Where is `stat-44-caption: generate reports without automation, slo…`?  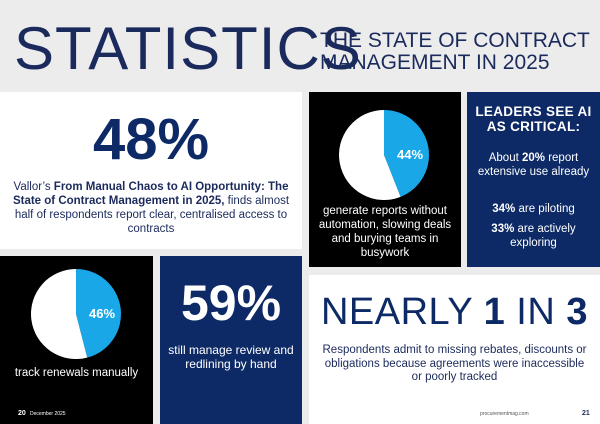
stat-44-caption: generate reports without automation, slo… is located at coordinates (385, 232).